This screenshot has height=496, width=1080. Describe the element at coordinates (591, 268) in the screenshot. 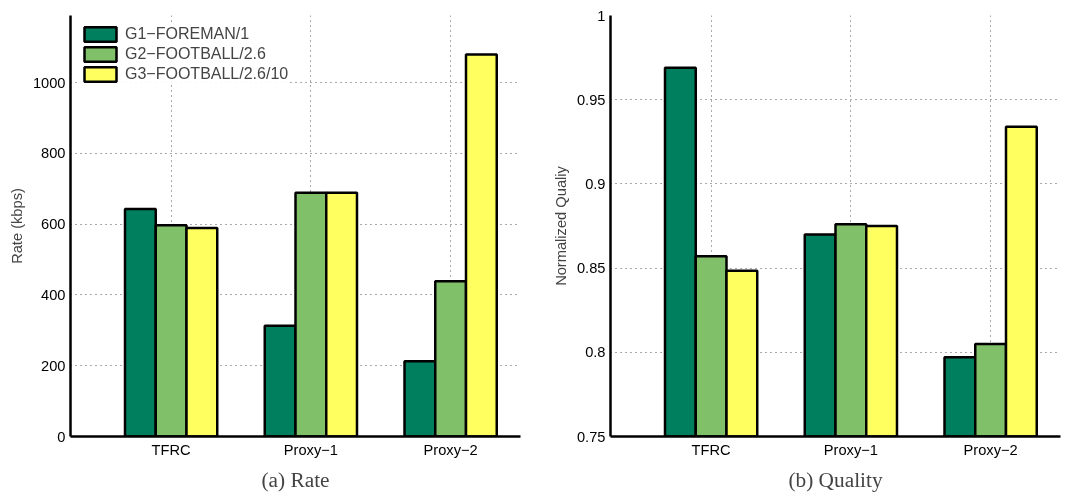

I see `y-tick-label: 0.85` at that location.